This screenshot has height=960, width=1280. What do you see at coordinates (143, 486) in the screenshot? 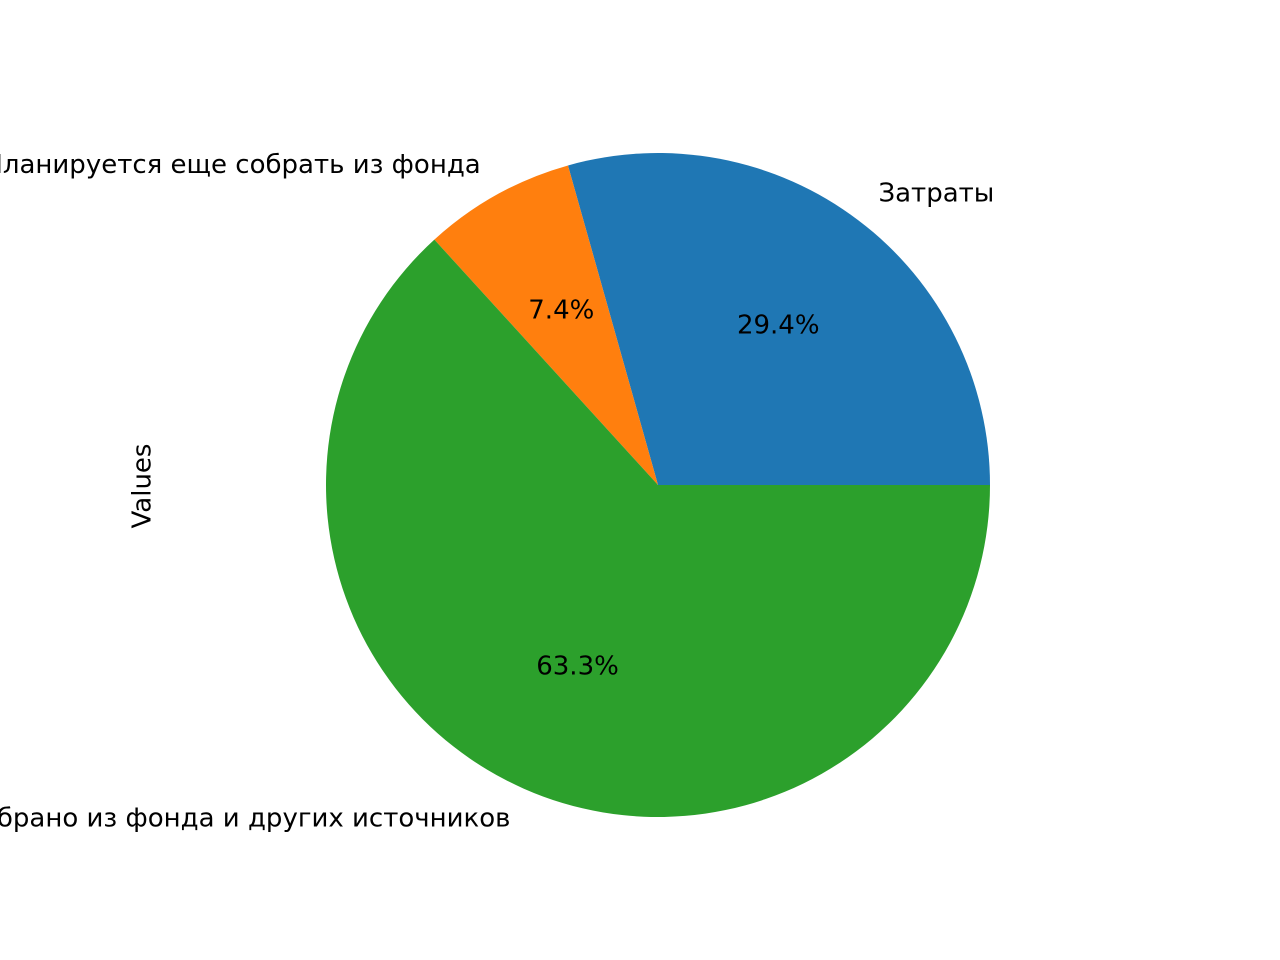
I see `y-axis-label: Values` at bounding box center [143, 486].